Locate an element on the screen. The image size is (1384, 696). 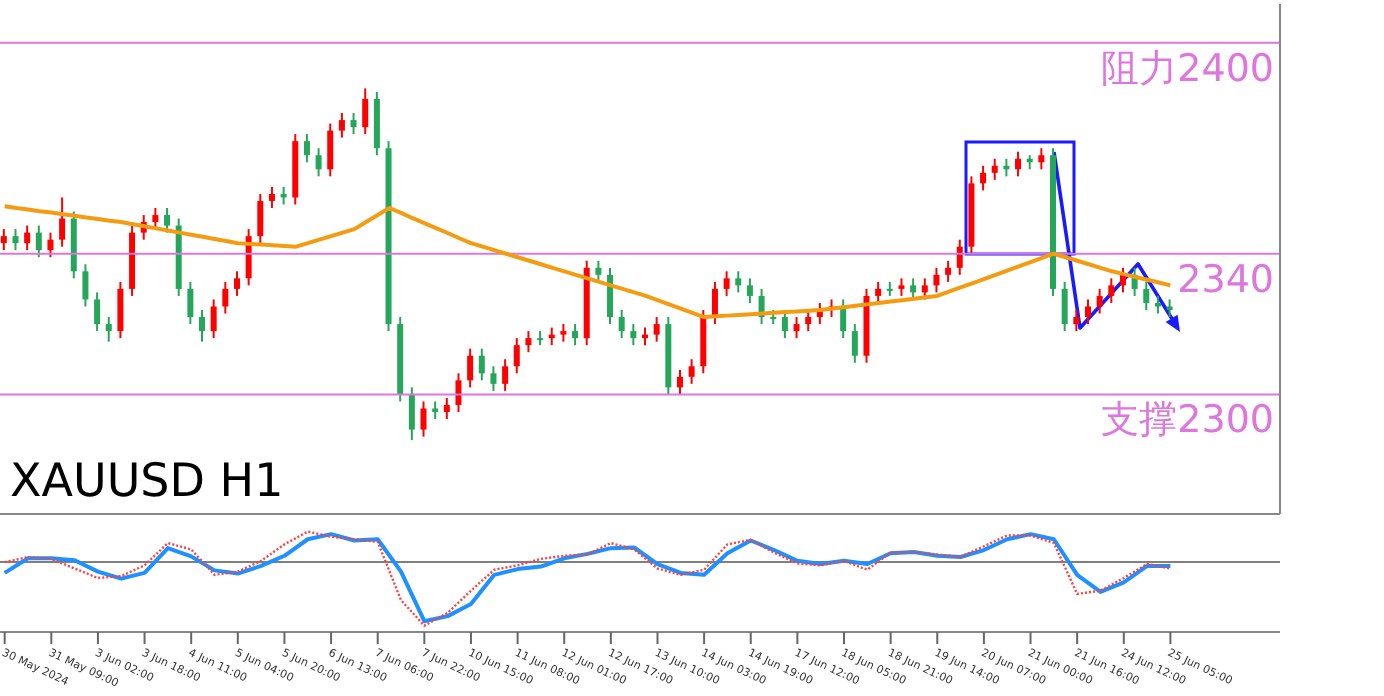
annotation: XAUUSD H1 is located at coordinates (147, 482).